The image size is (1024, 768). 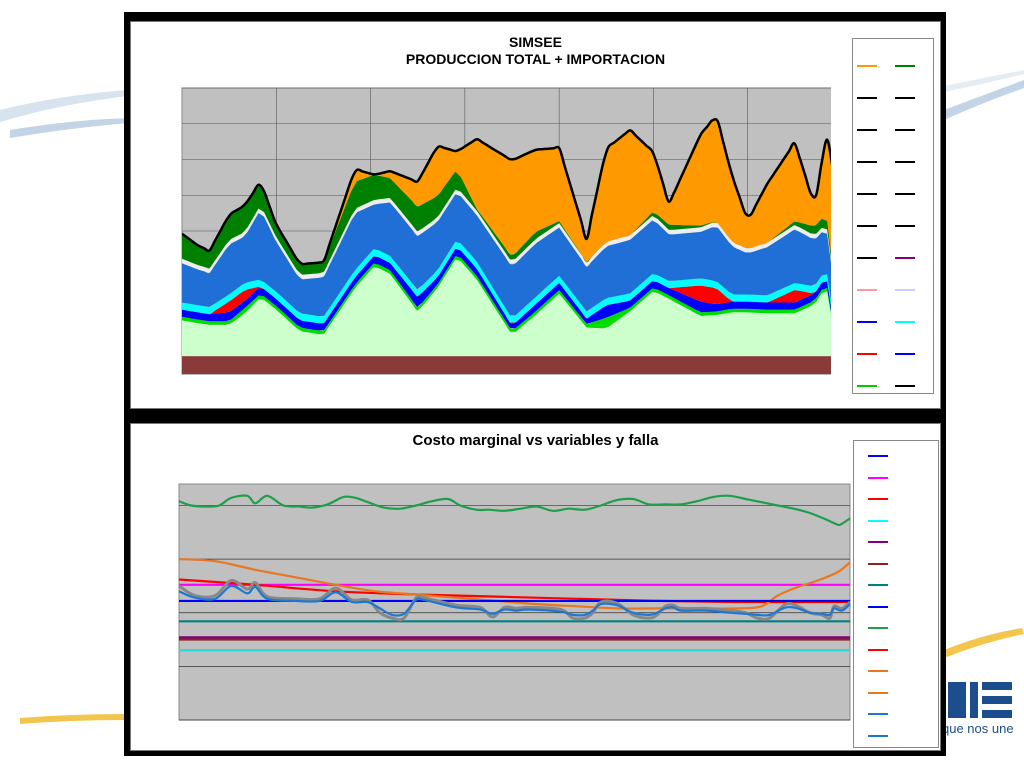 What do you see at coordinates (896, 594) in the screenshot?
I see `marginal-cost-legend` at bounding box center [896, 594].